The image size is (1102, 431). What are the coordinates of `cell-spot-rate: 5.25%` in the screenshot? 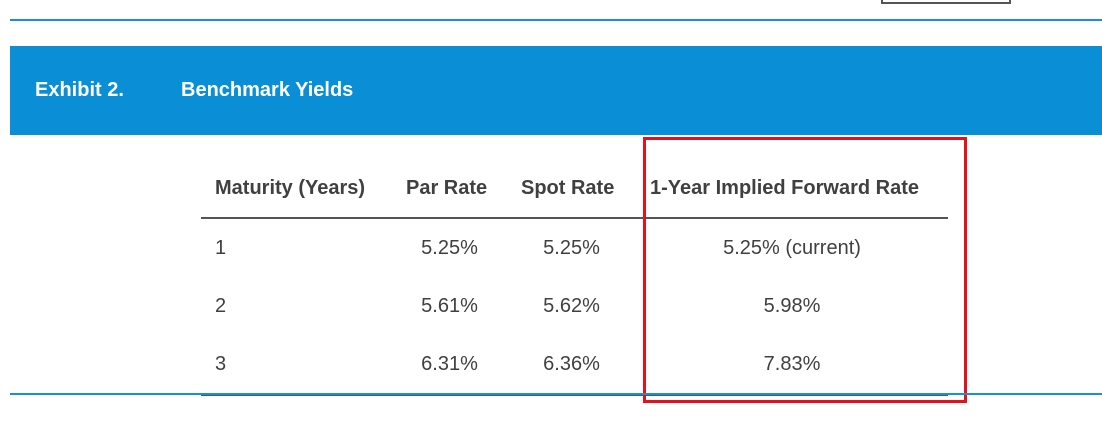 It's located at (571, 247).